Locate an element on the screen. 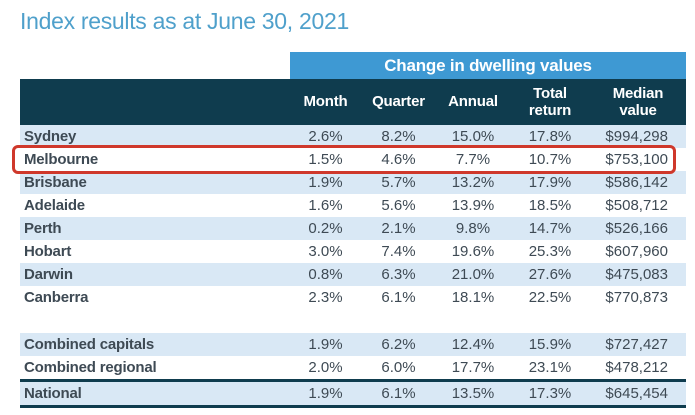 This screenshot has width=695, height=415. cell-median-value: $478,212 is located at coordinates (636, 367).